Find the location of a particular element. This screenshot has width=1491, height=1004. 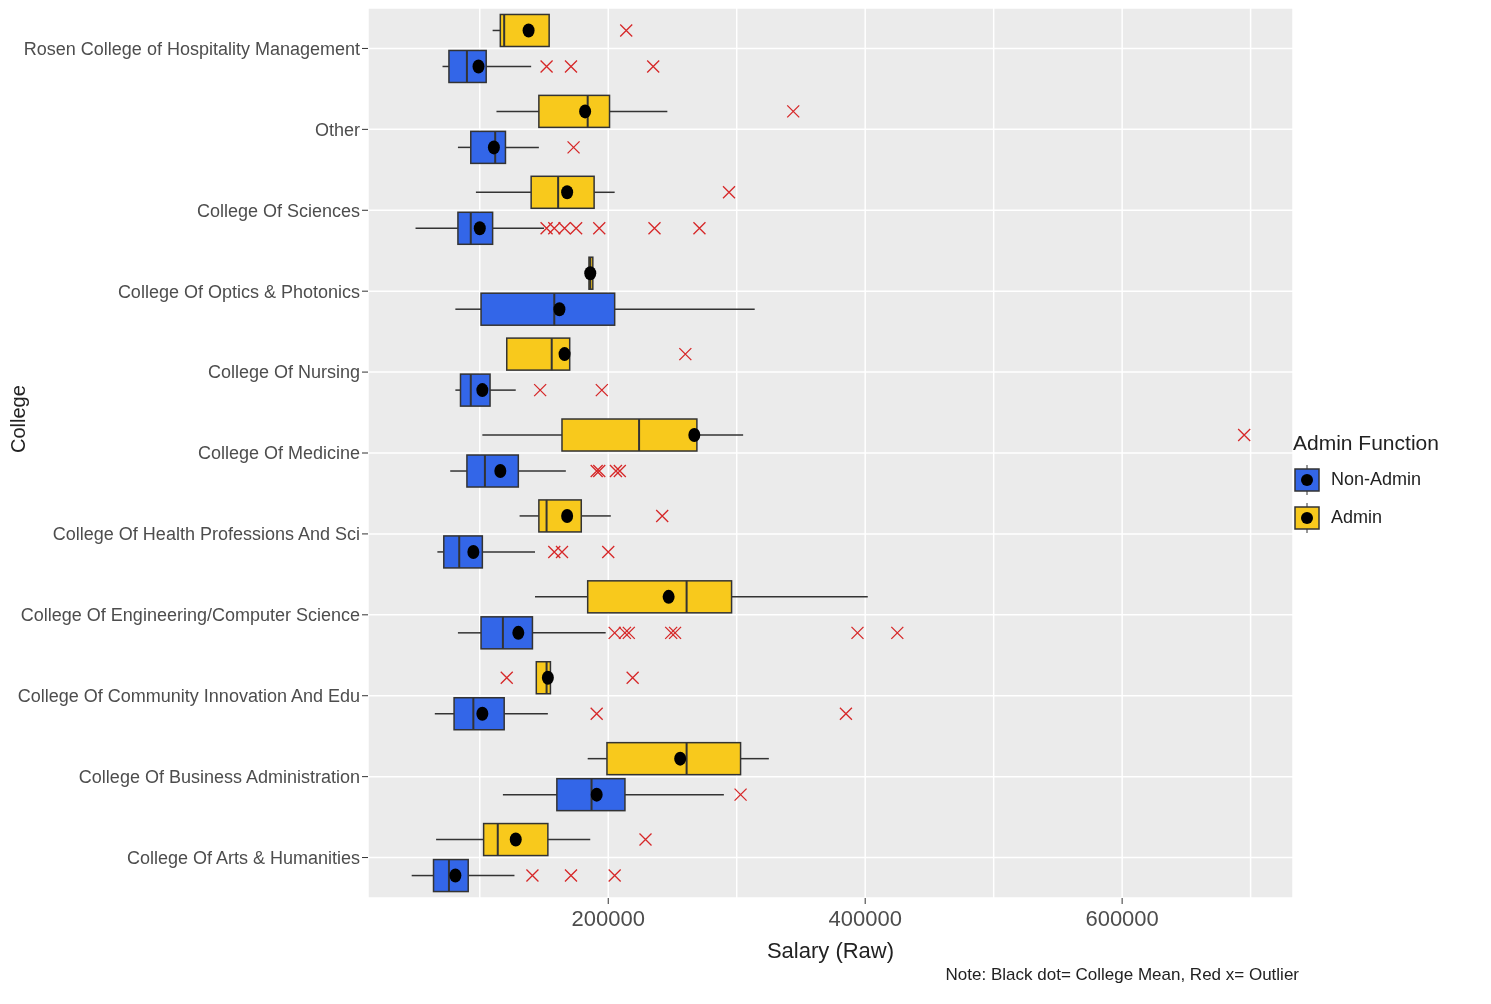

y-tick-label: Other is located at coordinates (337, 129).